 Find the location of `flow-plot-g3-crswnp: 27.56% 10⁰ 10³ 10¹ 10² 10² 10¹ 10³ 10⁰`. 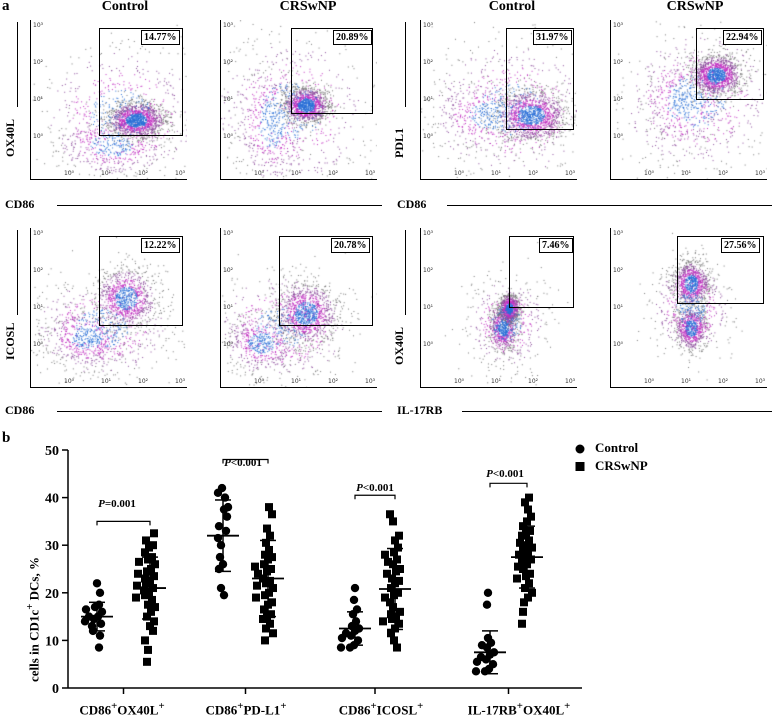

flow-plot-g3-crswnp: 27.56% 10⁰ 10³ 10¹ 10² 10² 10¹ 10³ 10⁰ is located at coordinates (688, 308).